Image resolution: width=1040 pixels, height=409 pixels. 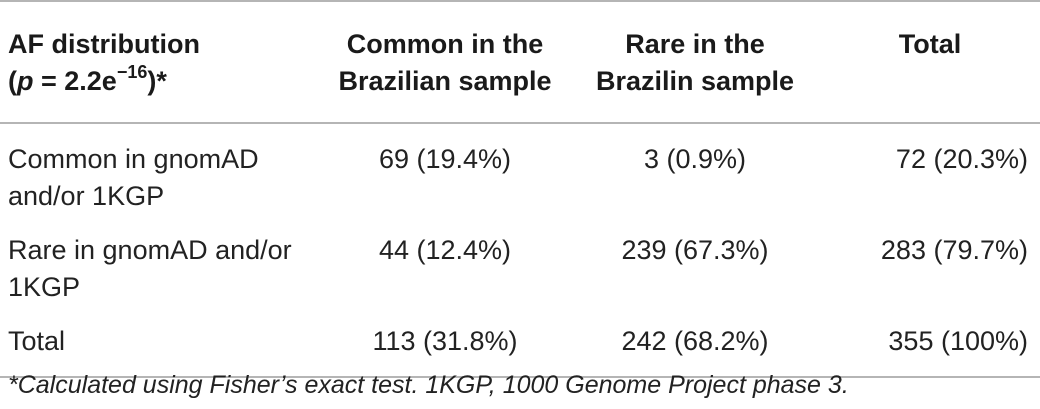 I want to click on row-label-line1: Rare in gnomAD and/or, so click(x=150, y=250).